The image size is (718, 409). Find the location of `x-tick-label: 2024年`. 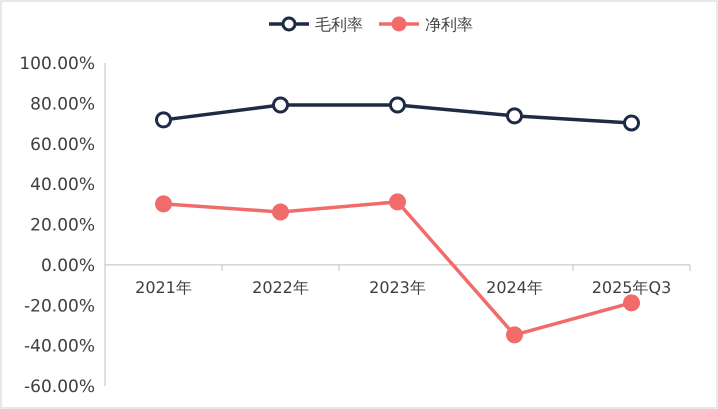

x-tick-label: 2024年 is located at coordinates (514, 287).